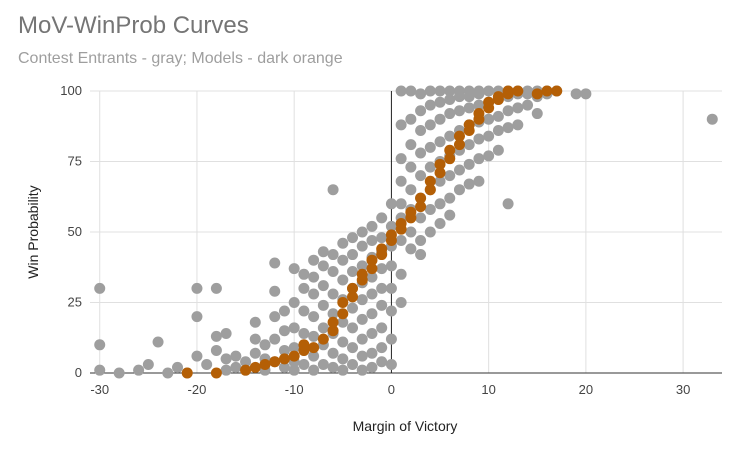 The image size is (736, 449). I want to click on y-axis-label: Win Probability, so click(33, 232).